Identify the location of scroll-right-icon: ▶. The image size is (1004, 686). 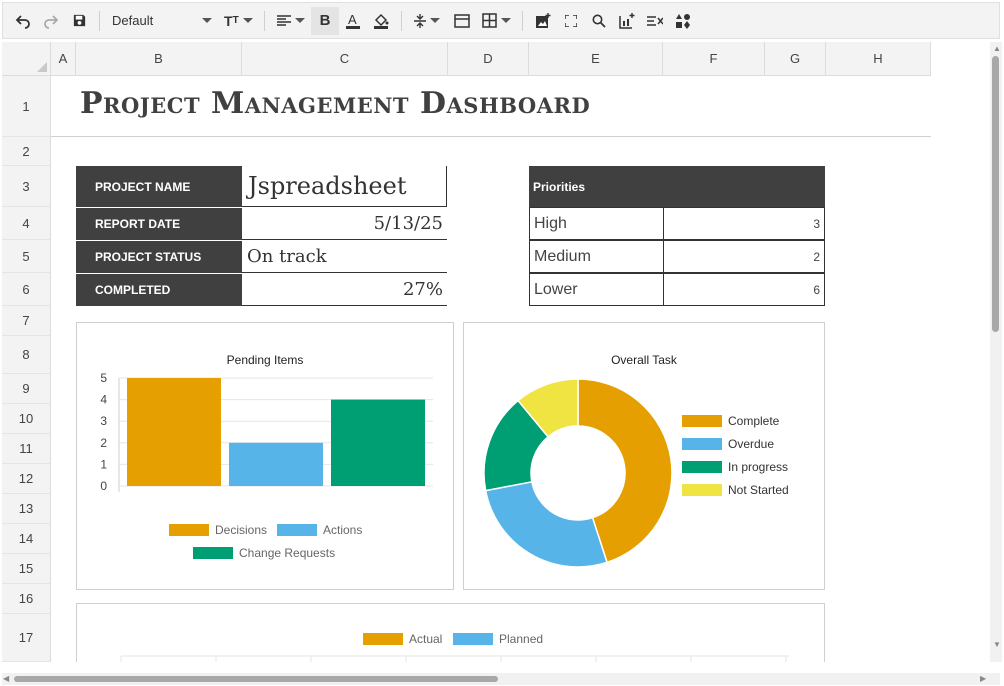
(983, 678).